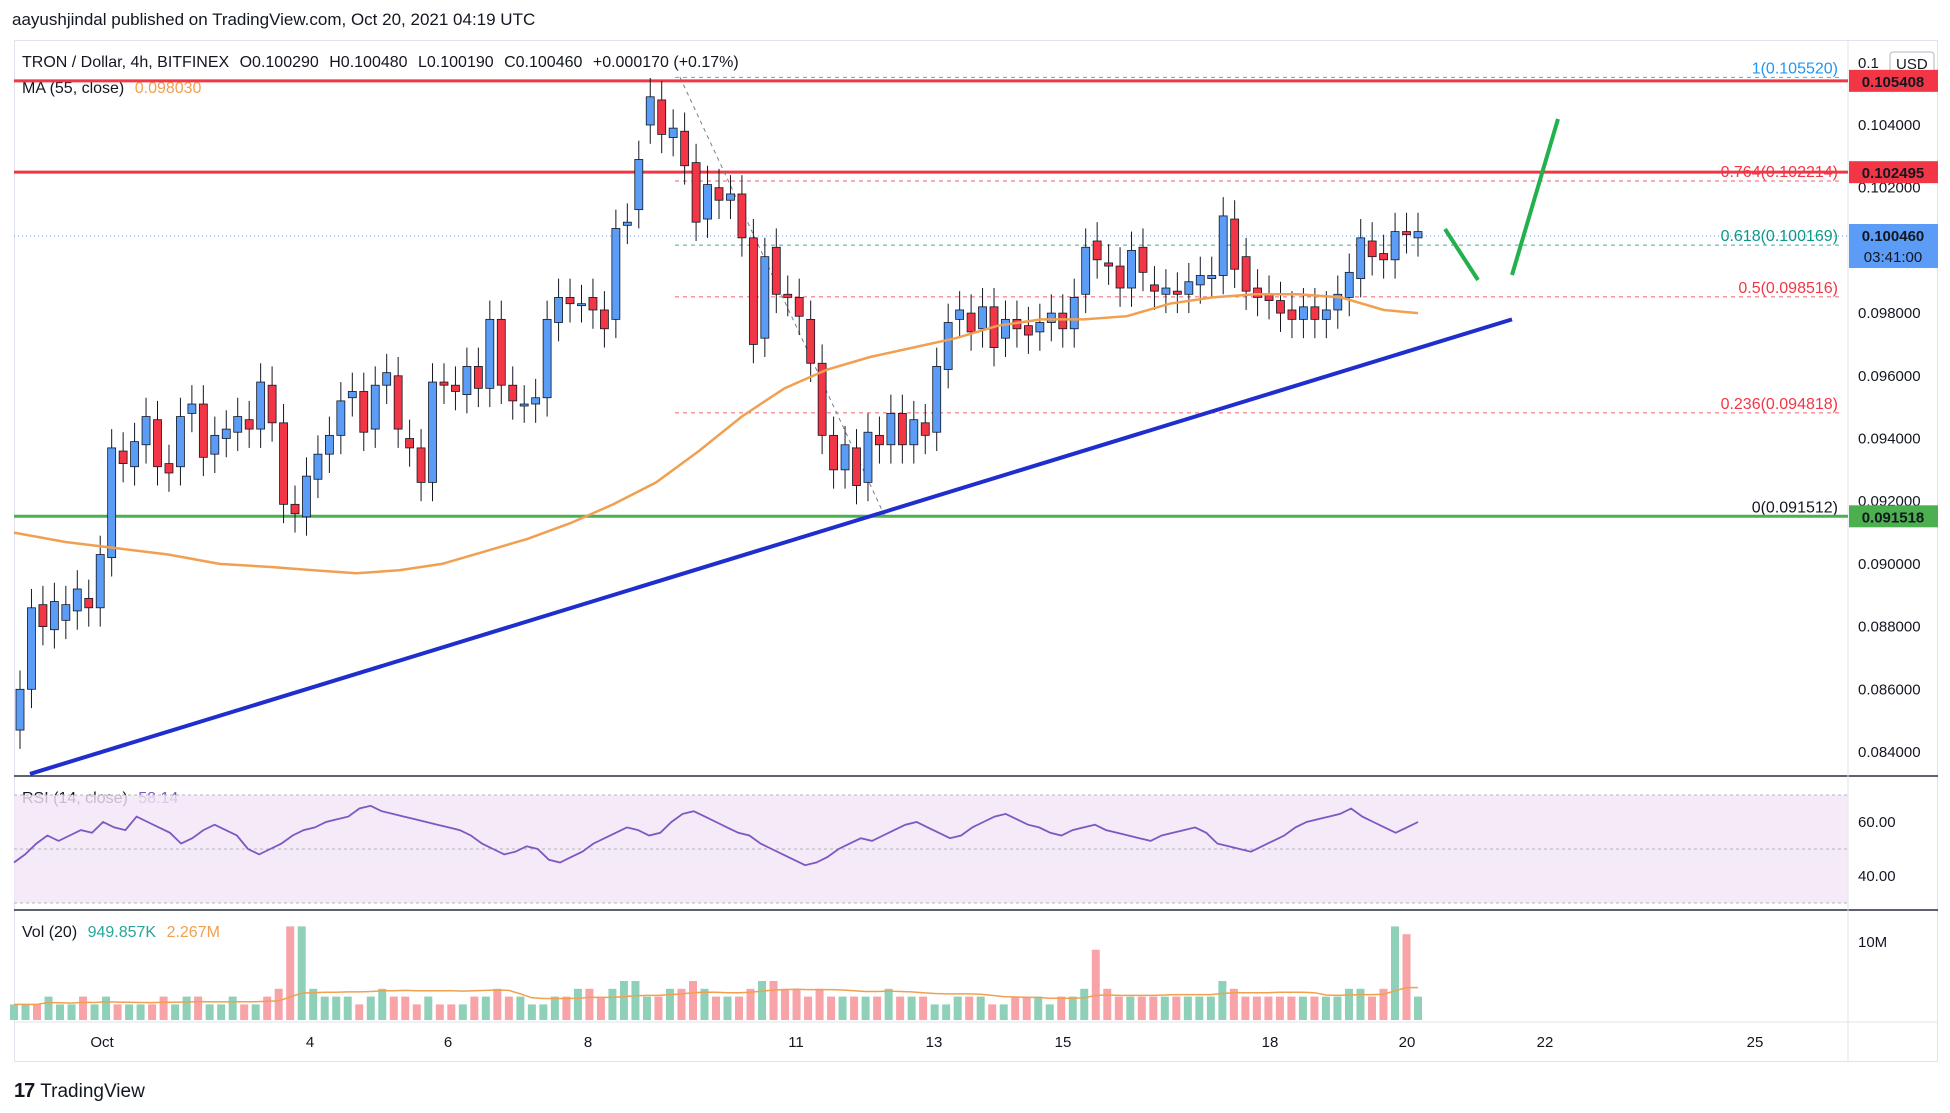 This screenshot has width=1950, height=1113. Describe the element at coordinates (934, 1042) in the screenshot. I see `x-tick-label: 13` at that location.